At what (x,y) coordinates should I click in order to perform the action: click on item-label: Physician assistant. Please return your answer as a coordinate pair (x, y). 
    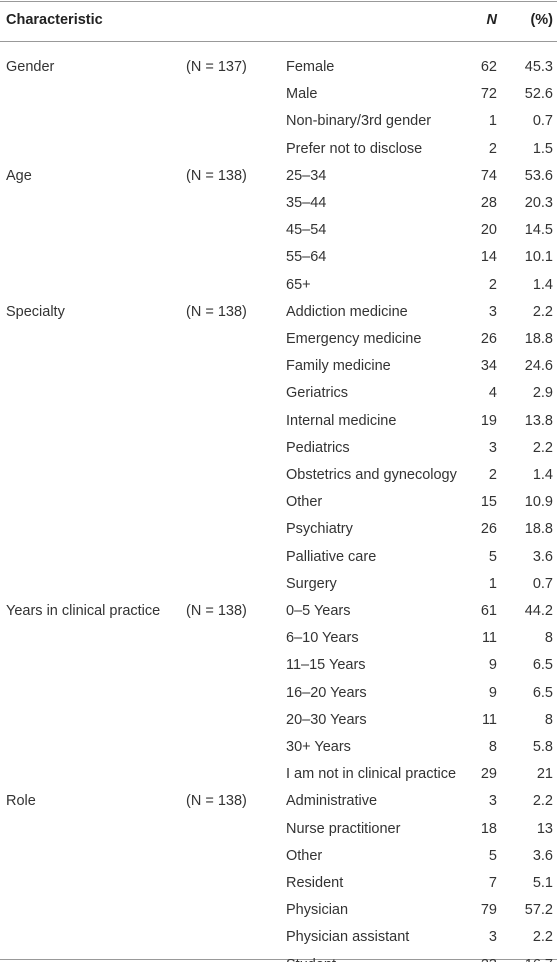
    Looking at the image, I should click on (348, 937).